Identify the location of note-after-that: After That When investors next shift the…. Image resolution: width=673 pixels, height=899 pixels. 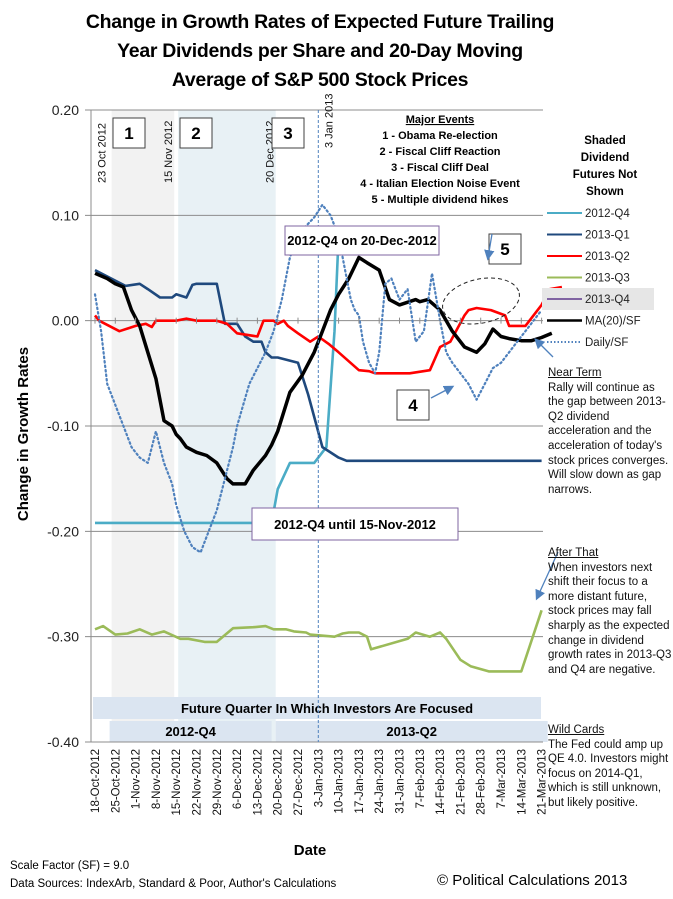
(610, 611).